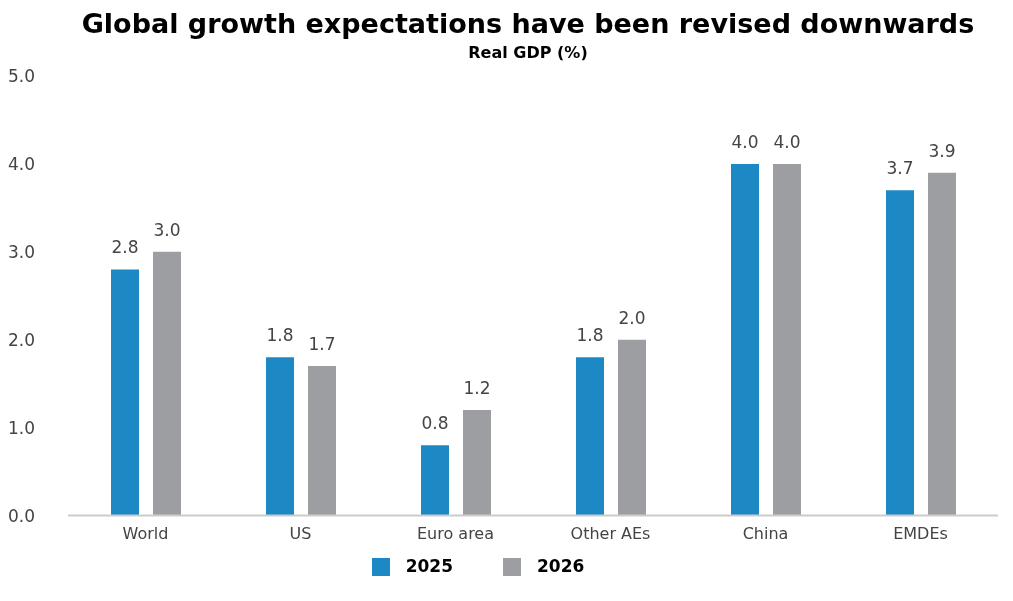 This screenshot has width=1013, height=601. Describe the element at coordinates (125, 247) in the screenshot. I see `data-label: 2.8` at that location.